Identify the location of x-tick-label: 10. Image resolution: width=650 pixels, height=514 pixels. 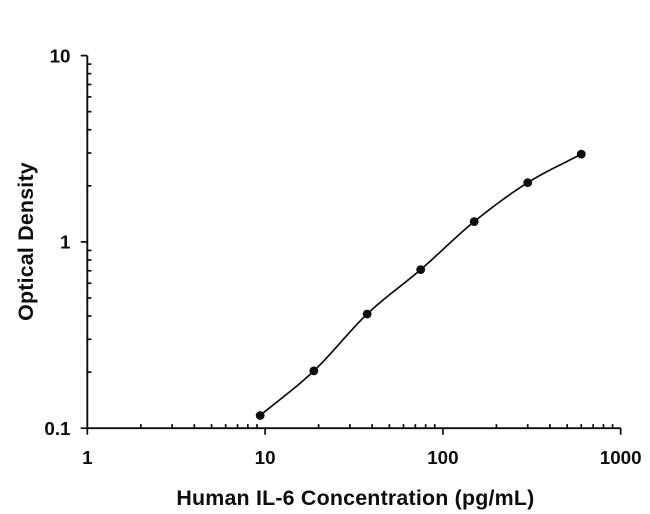
(265, 457).